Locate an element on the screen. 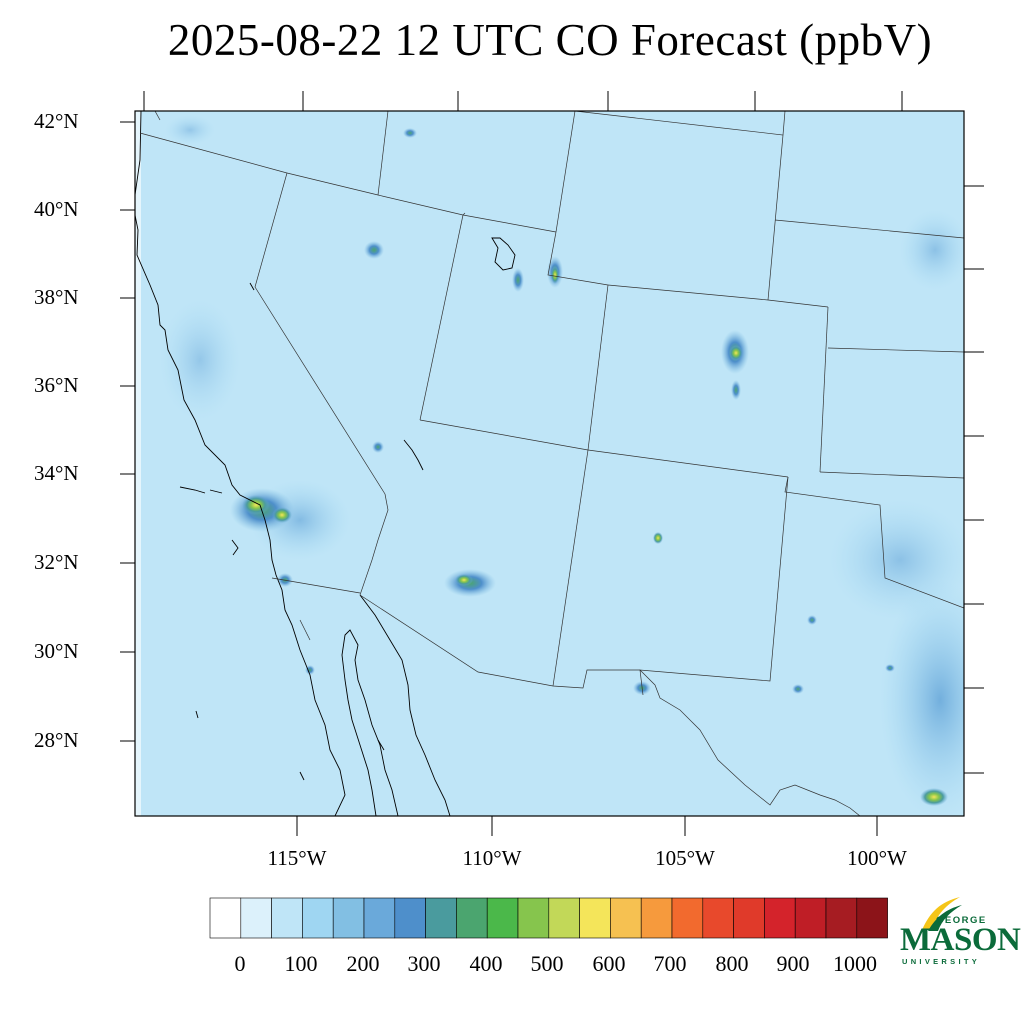  logo-text-main: MASON is located at coordinates (960, 940).